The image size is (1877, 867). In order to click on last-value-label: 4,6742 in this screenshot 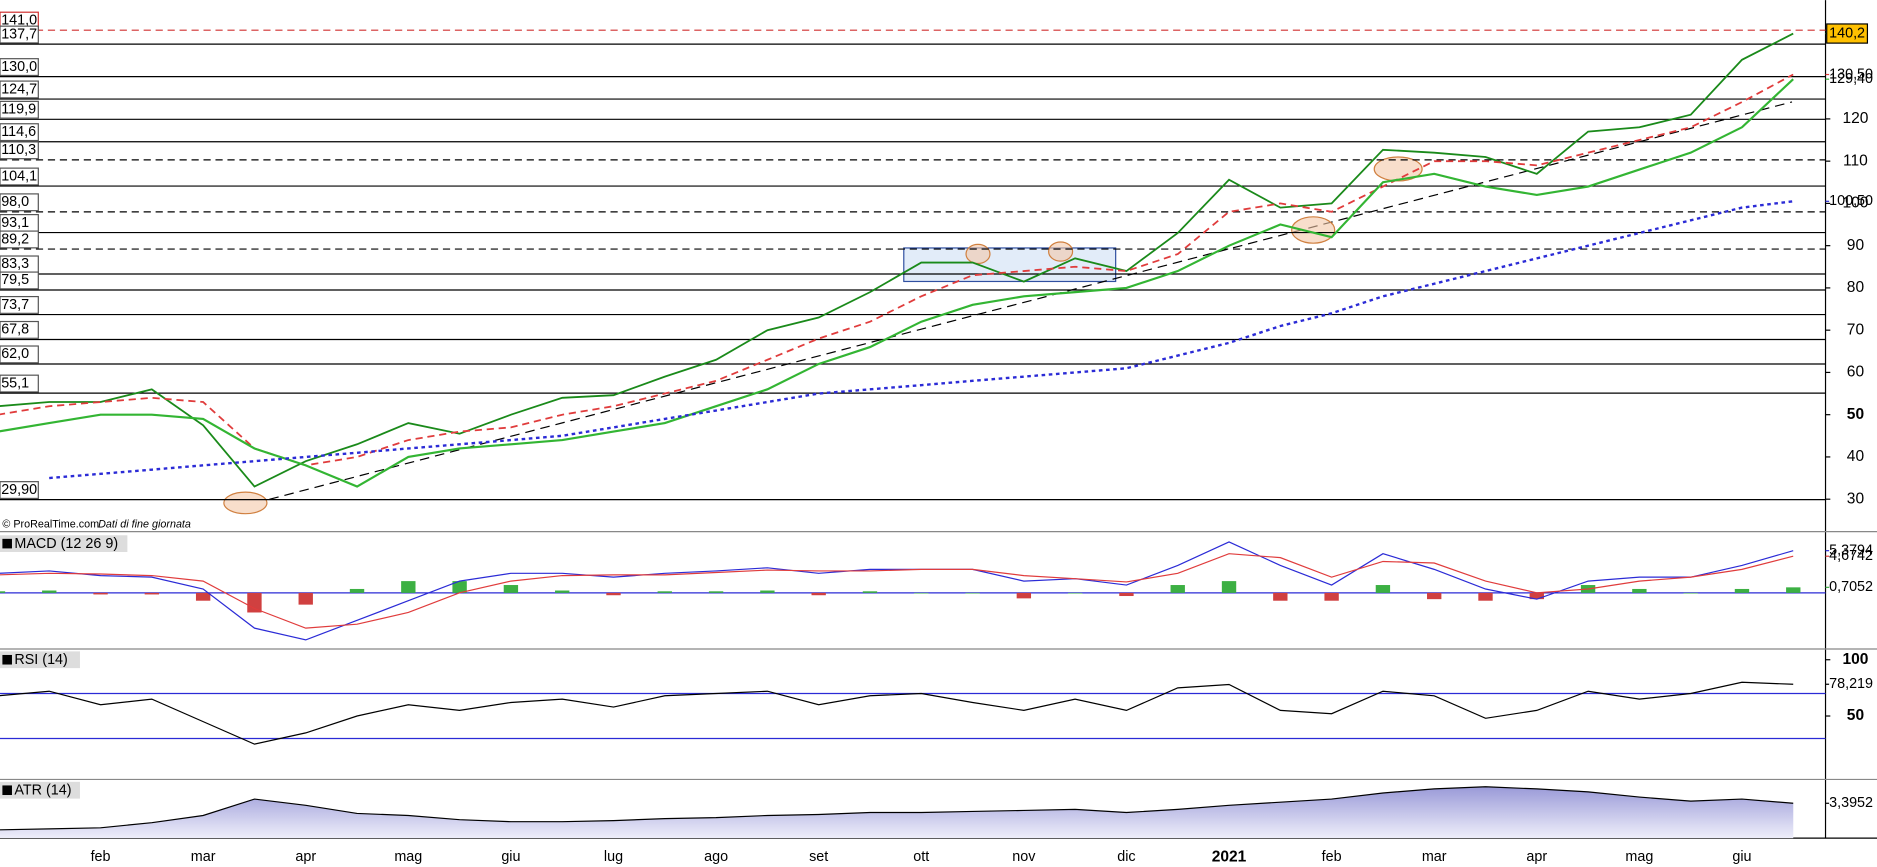, I will do `click(1851, 556)`.